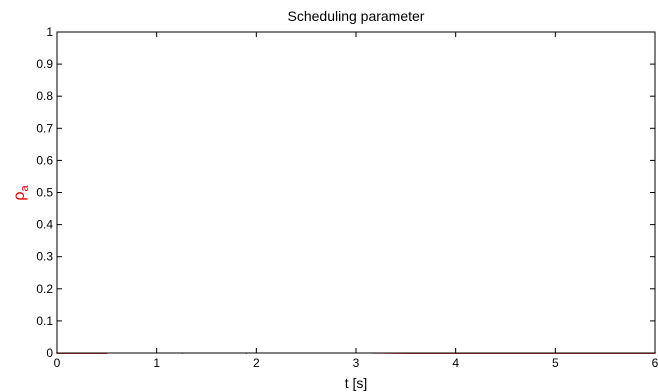 The height and width of the screenshot is (392, 658). Describe the element at coordinates (57, 363) in the screenshot. I see `x-tick-label: 0` at that location.